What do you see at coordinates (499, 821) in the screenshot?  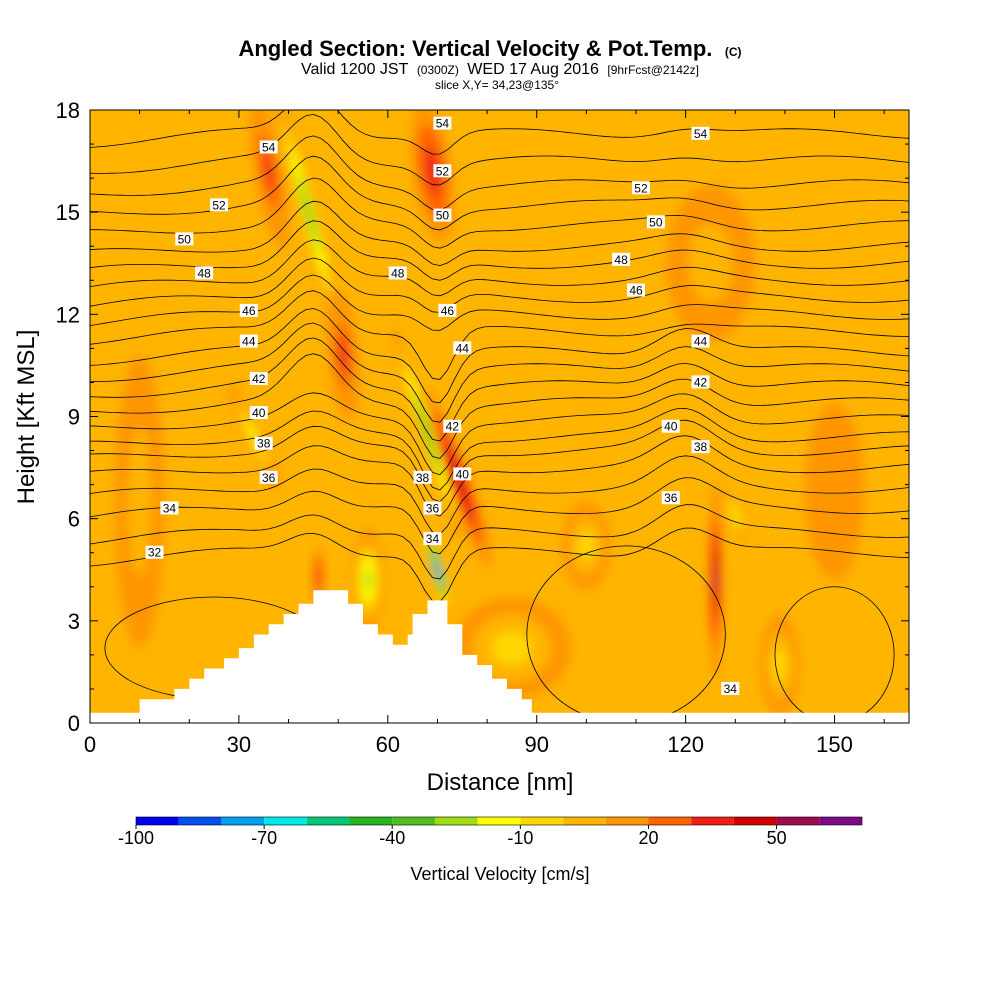 I see `colorbar-frame` at bounding box center [499, 821].